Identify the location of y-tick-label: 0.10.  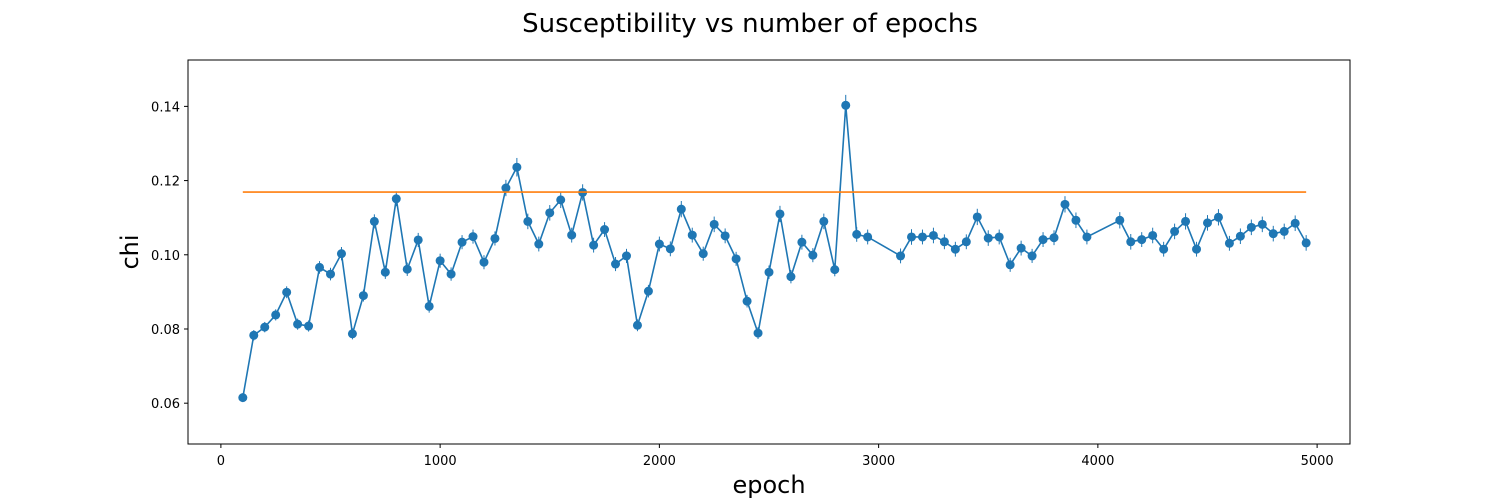
(165, 256).